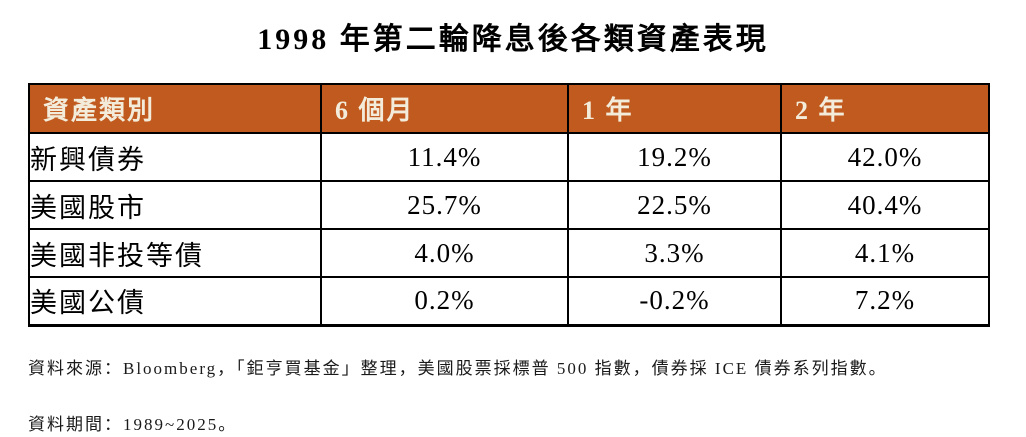 The width and height of the screenshot is (1026, 437). Describe the element at coordinates (674, 205) in the screenshot. I see `value-cell: 22.5%` at that location.